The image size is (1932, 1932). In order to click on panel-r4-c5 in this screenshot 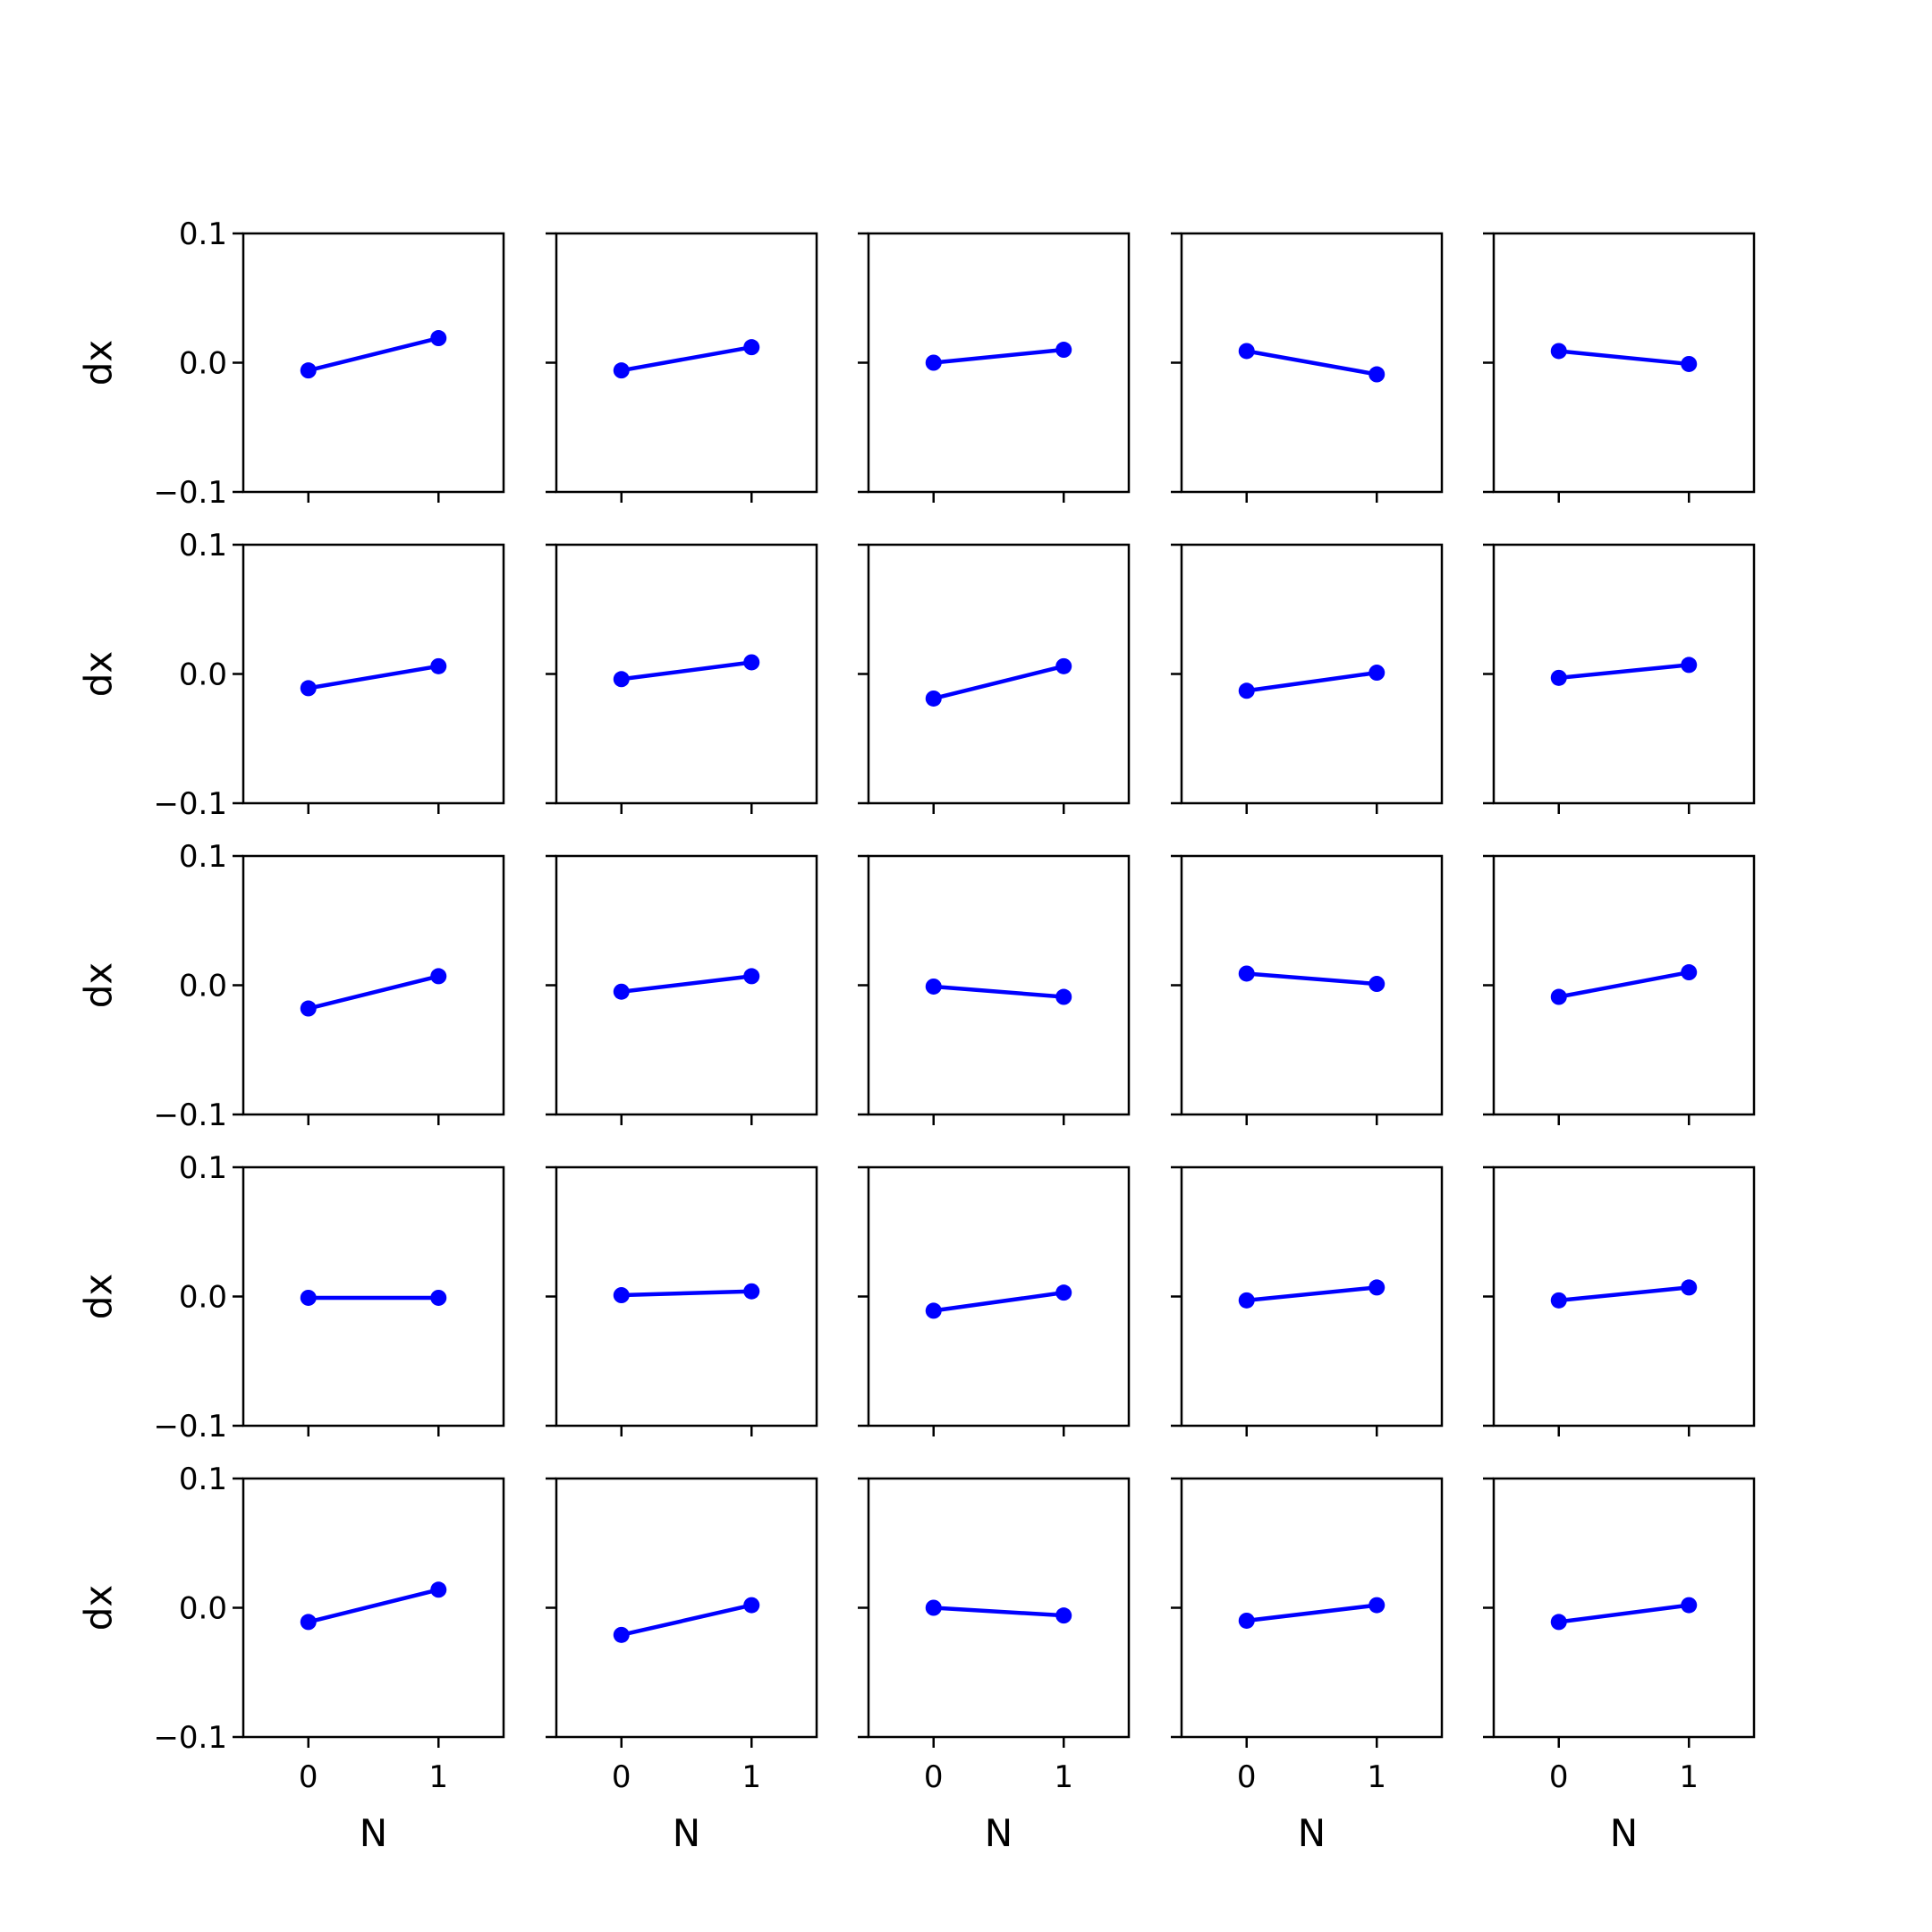, I will do `click(1619, 1300)`.